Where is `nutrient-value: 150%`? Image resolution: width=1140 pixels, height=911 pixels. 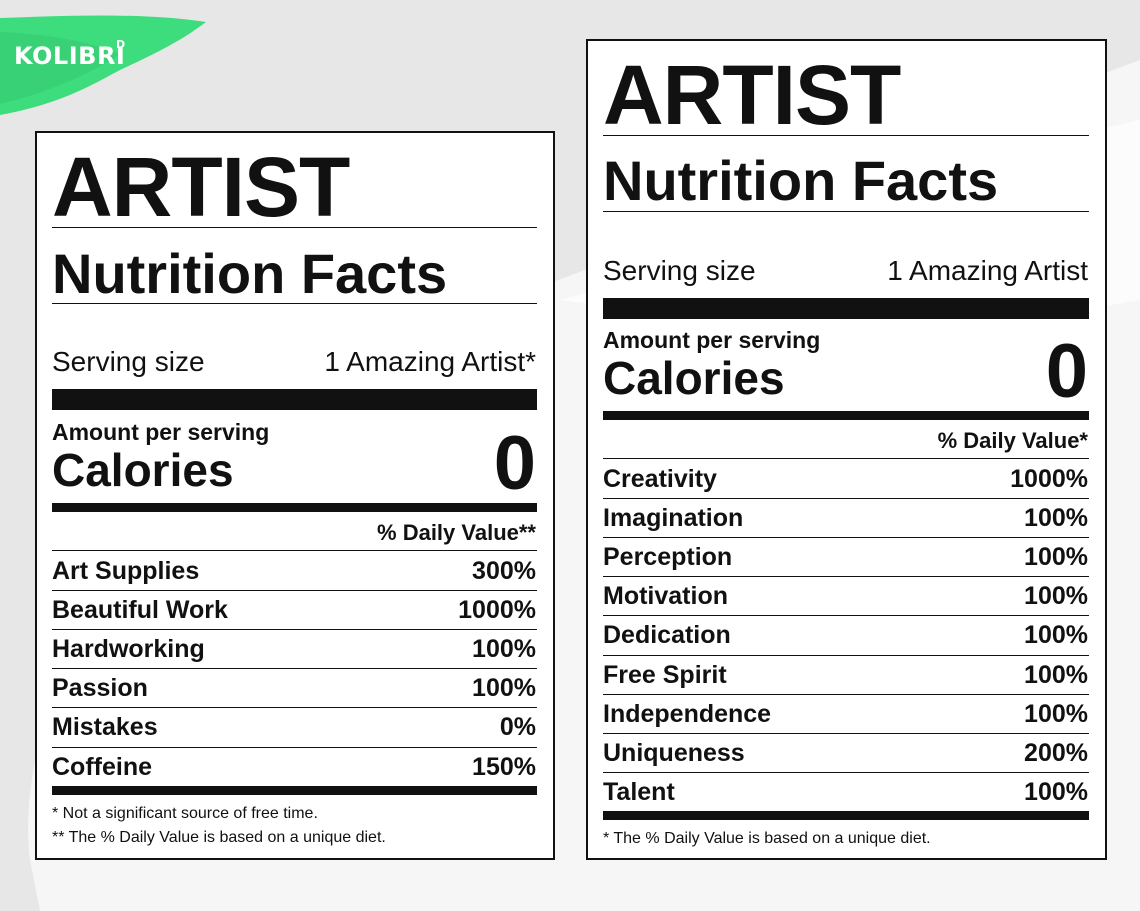
nutrient-value: 150% is located at coordinates (504, 766).